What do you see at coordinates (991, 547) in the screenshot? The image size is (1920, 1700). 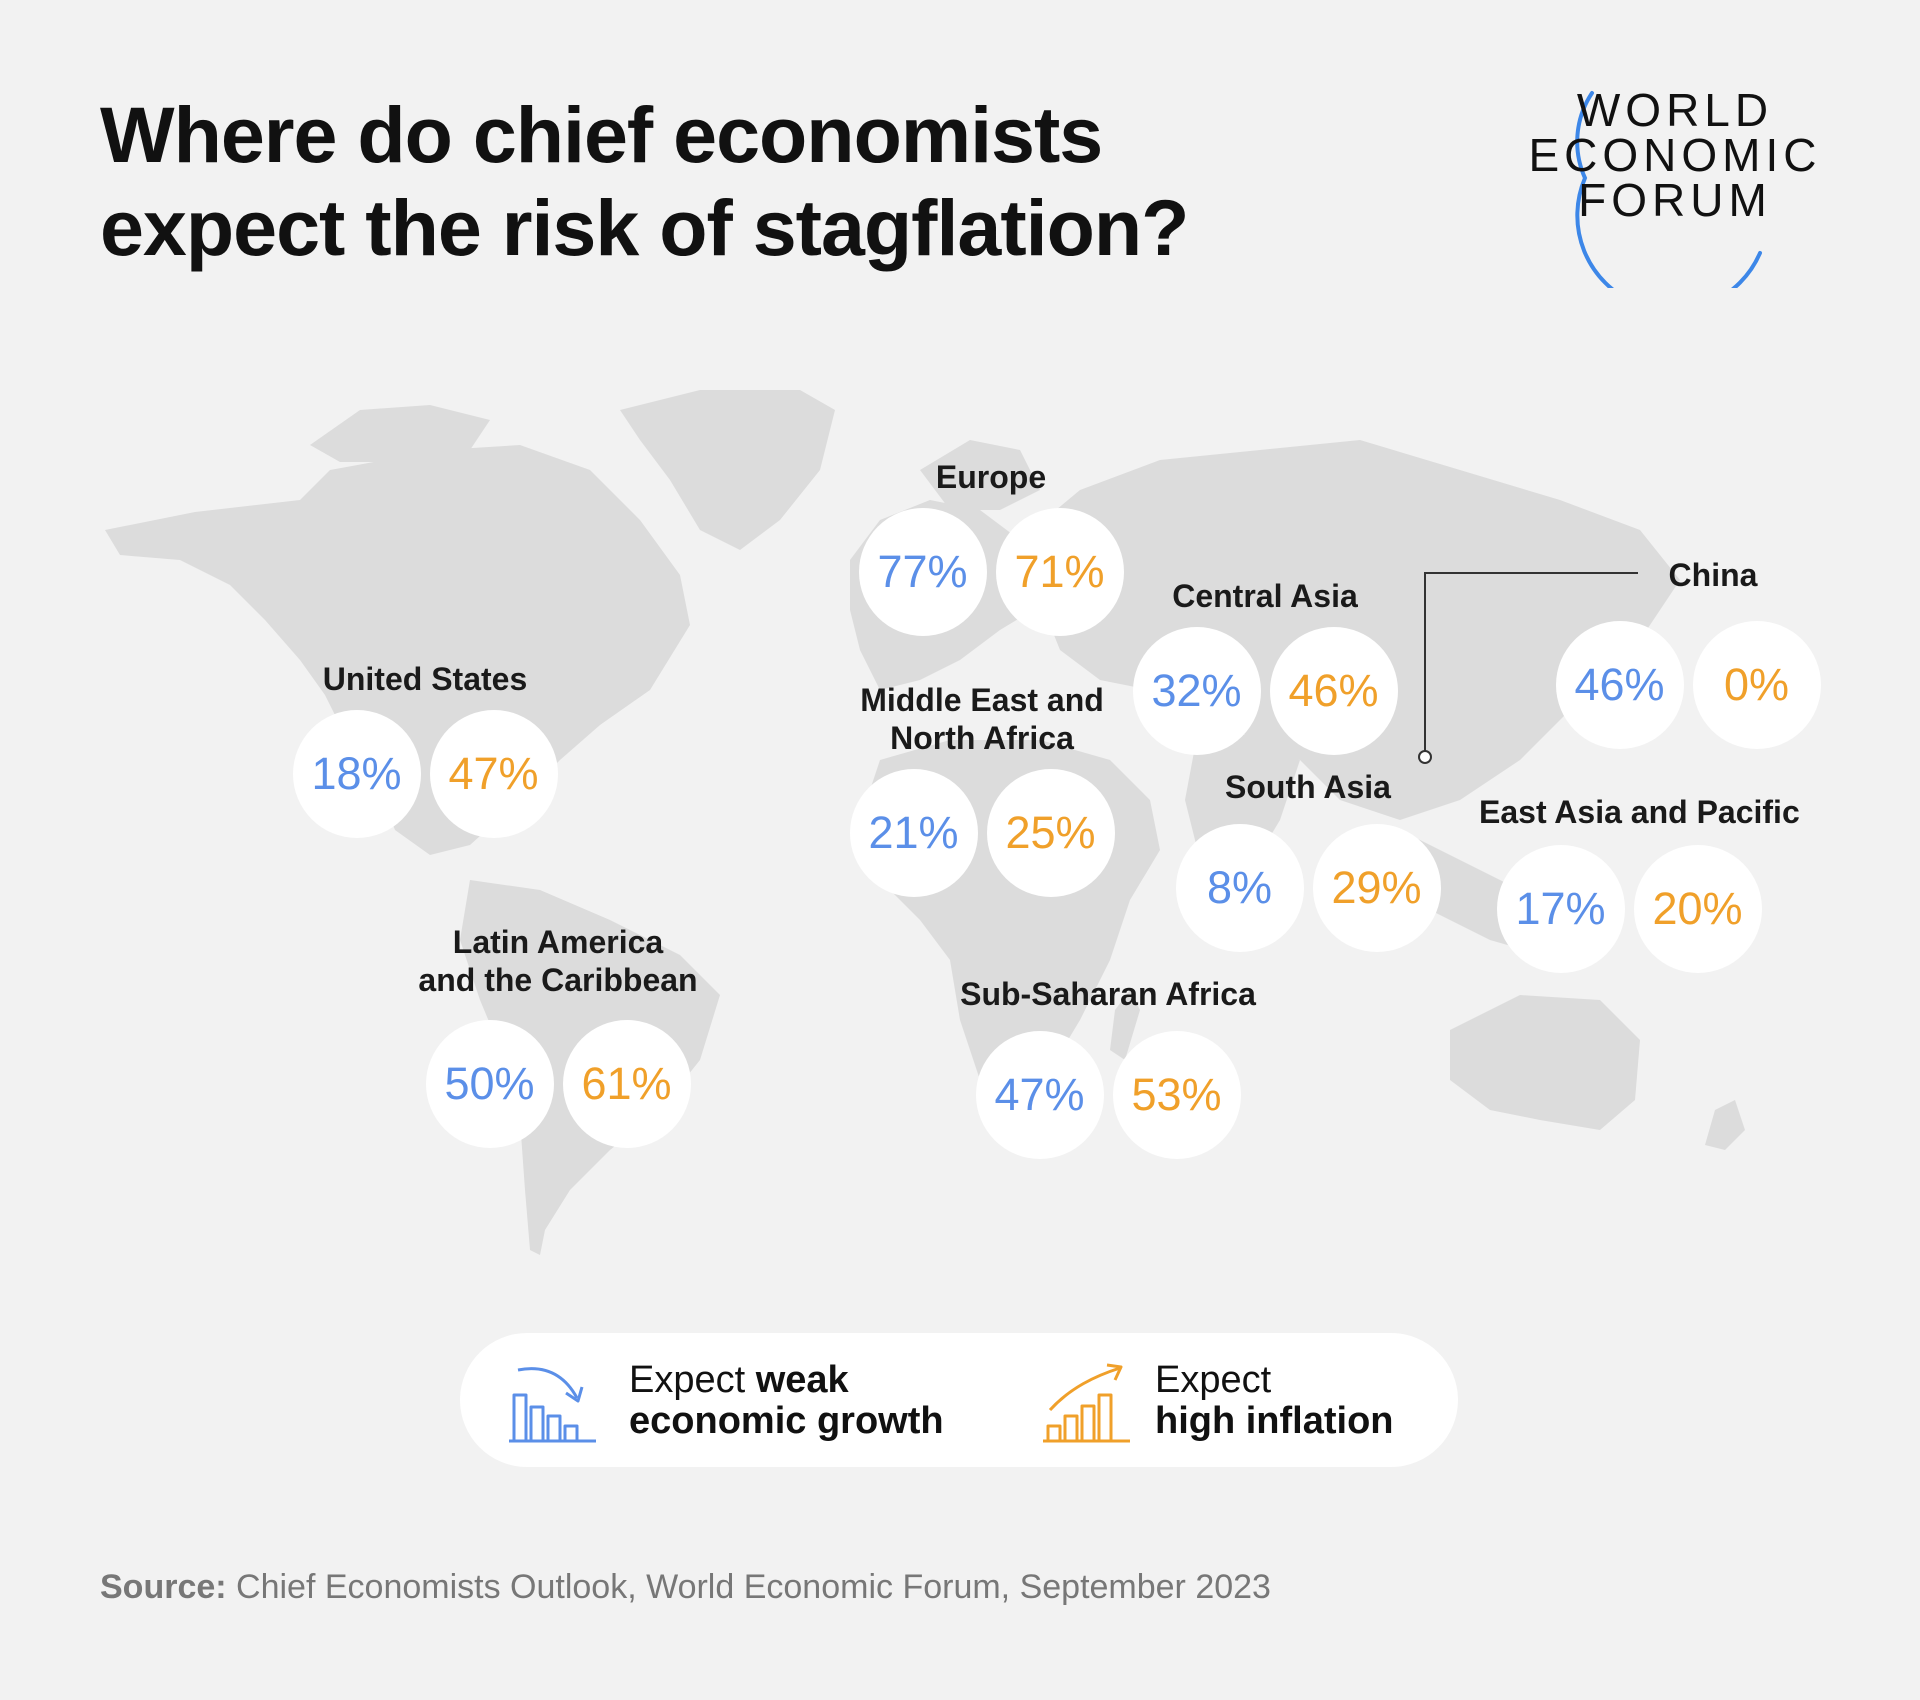 I see `region-europe: Europe 77% 71%` at bounding box center [991, 547].